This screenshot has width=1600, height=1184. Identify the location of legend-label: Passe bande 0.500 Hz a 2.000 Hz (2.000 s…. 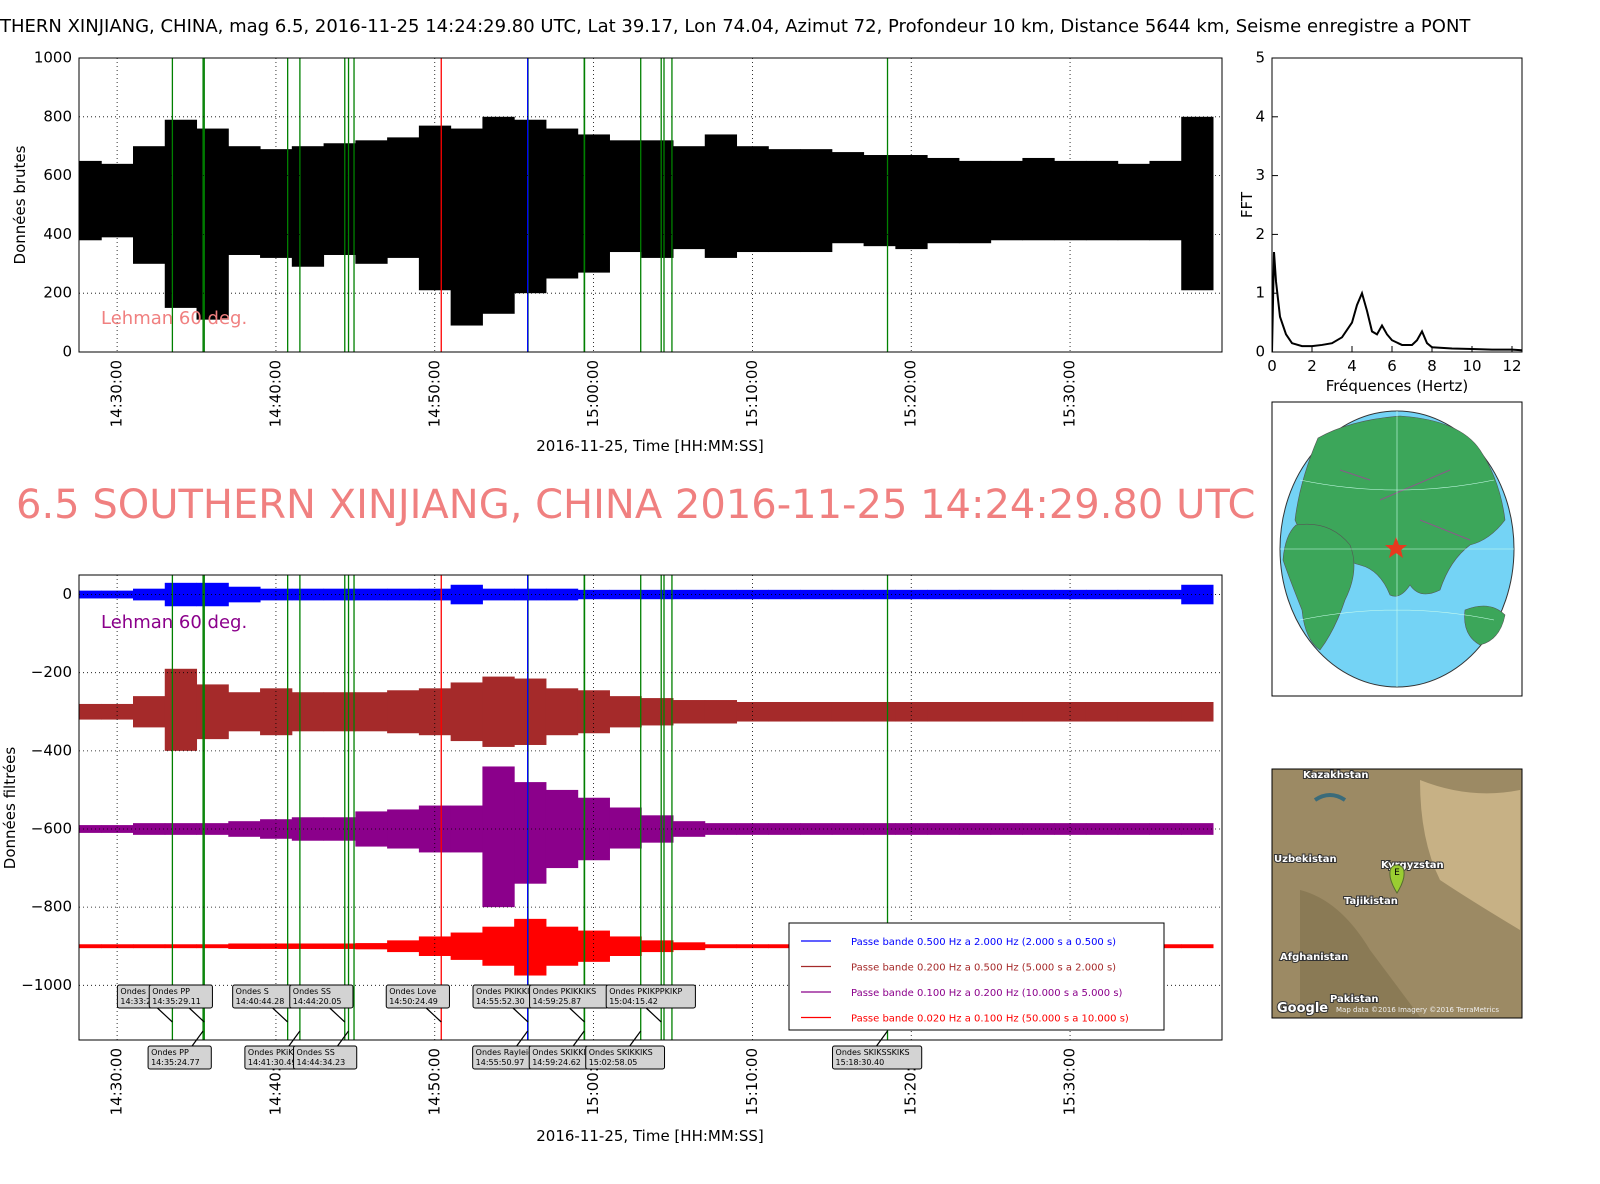
(983, 942).